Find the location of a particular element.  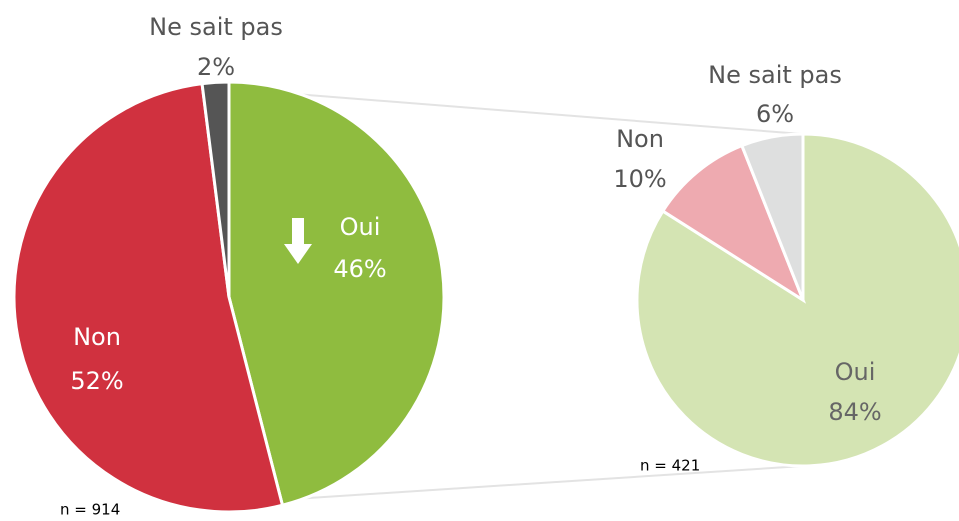

sample-size-note: n = 914 is located at coordinates (90, 510).